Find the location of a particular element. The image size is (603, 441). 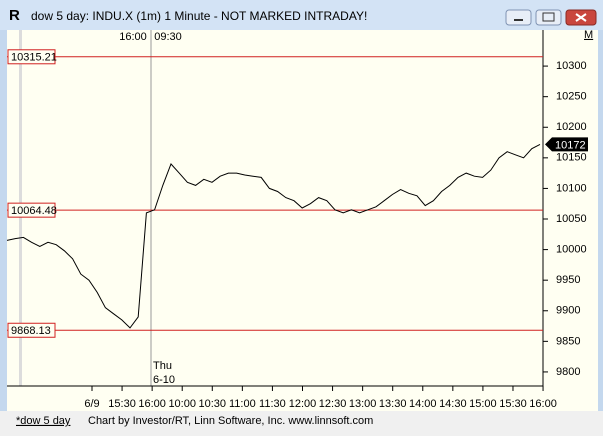

reference-label: 10315.21 is located at coordinates (34, 58).